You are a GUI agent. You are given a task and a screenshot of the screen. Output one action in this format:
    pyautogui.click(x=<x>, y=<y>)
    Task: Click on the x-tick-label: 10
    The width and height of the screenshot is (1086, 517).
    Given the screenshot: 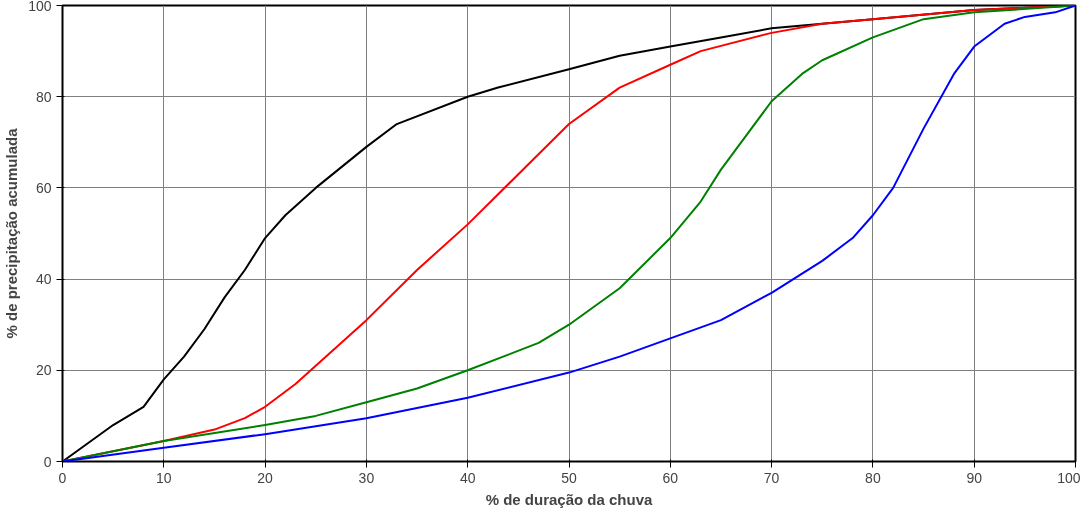 What is the action you would take?
    pyautogui.click(x=164, y=477)
    